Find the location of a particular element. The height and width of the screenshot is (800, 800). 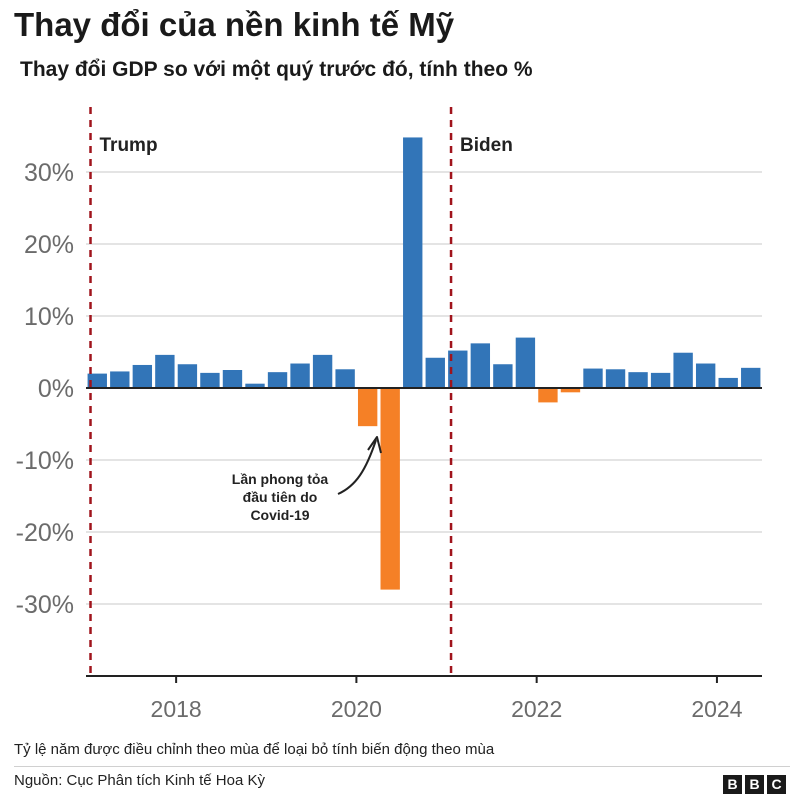

bar-2023-Q3 is located at coordinates (683, 370).